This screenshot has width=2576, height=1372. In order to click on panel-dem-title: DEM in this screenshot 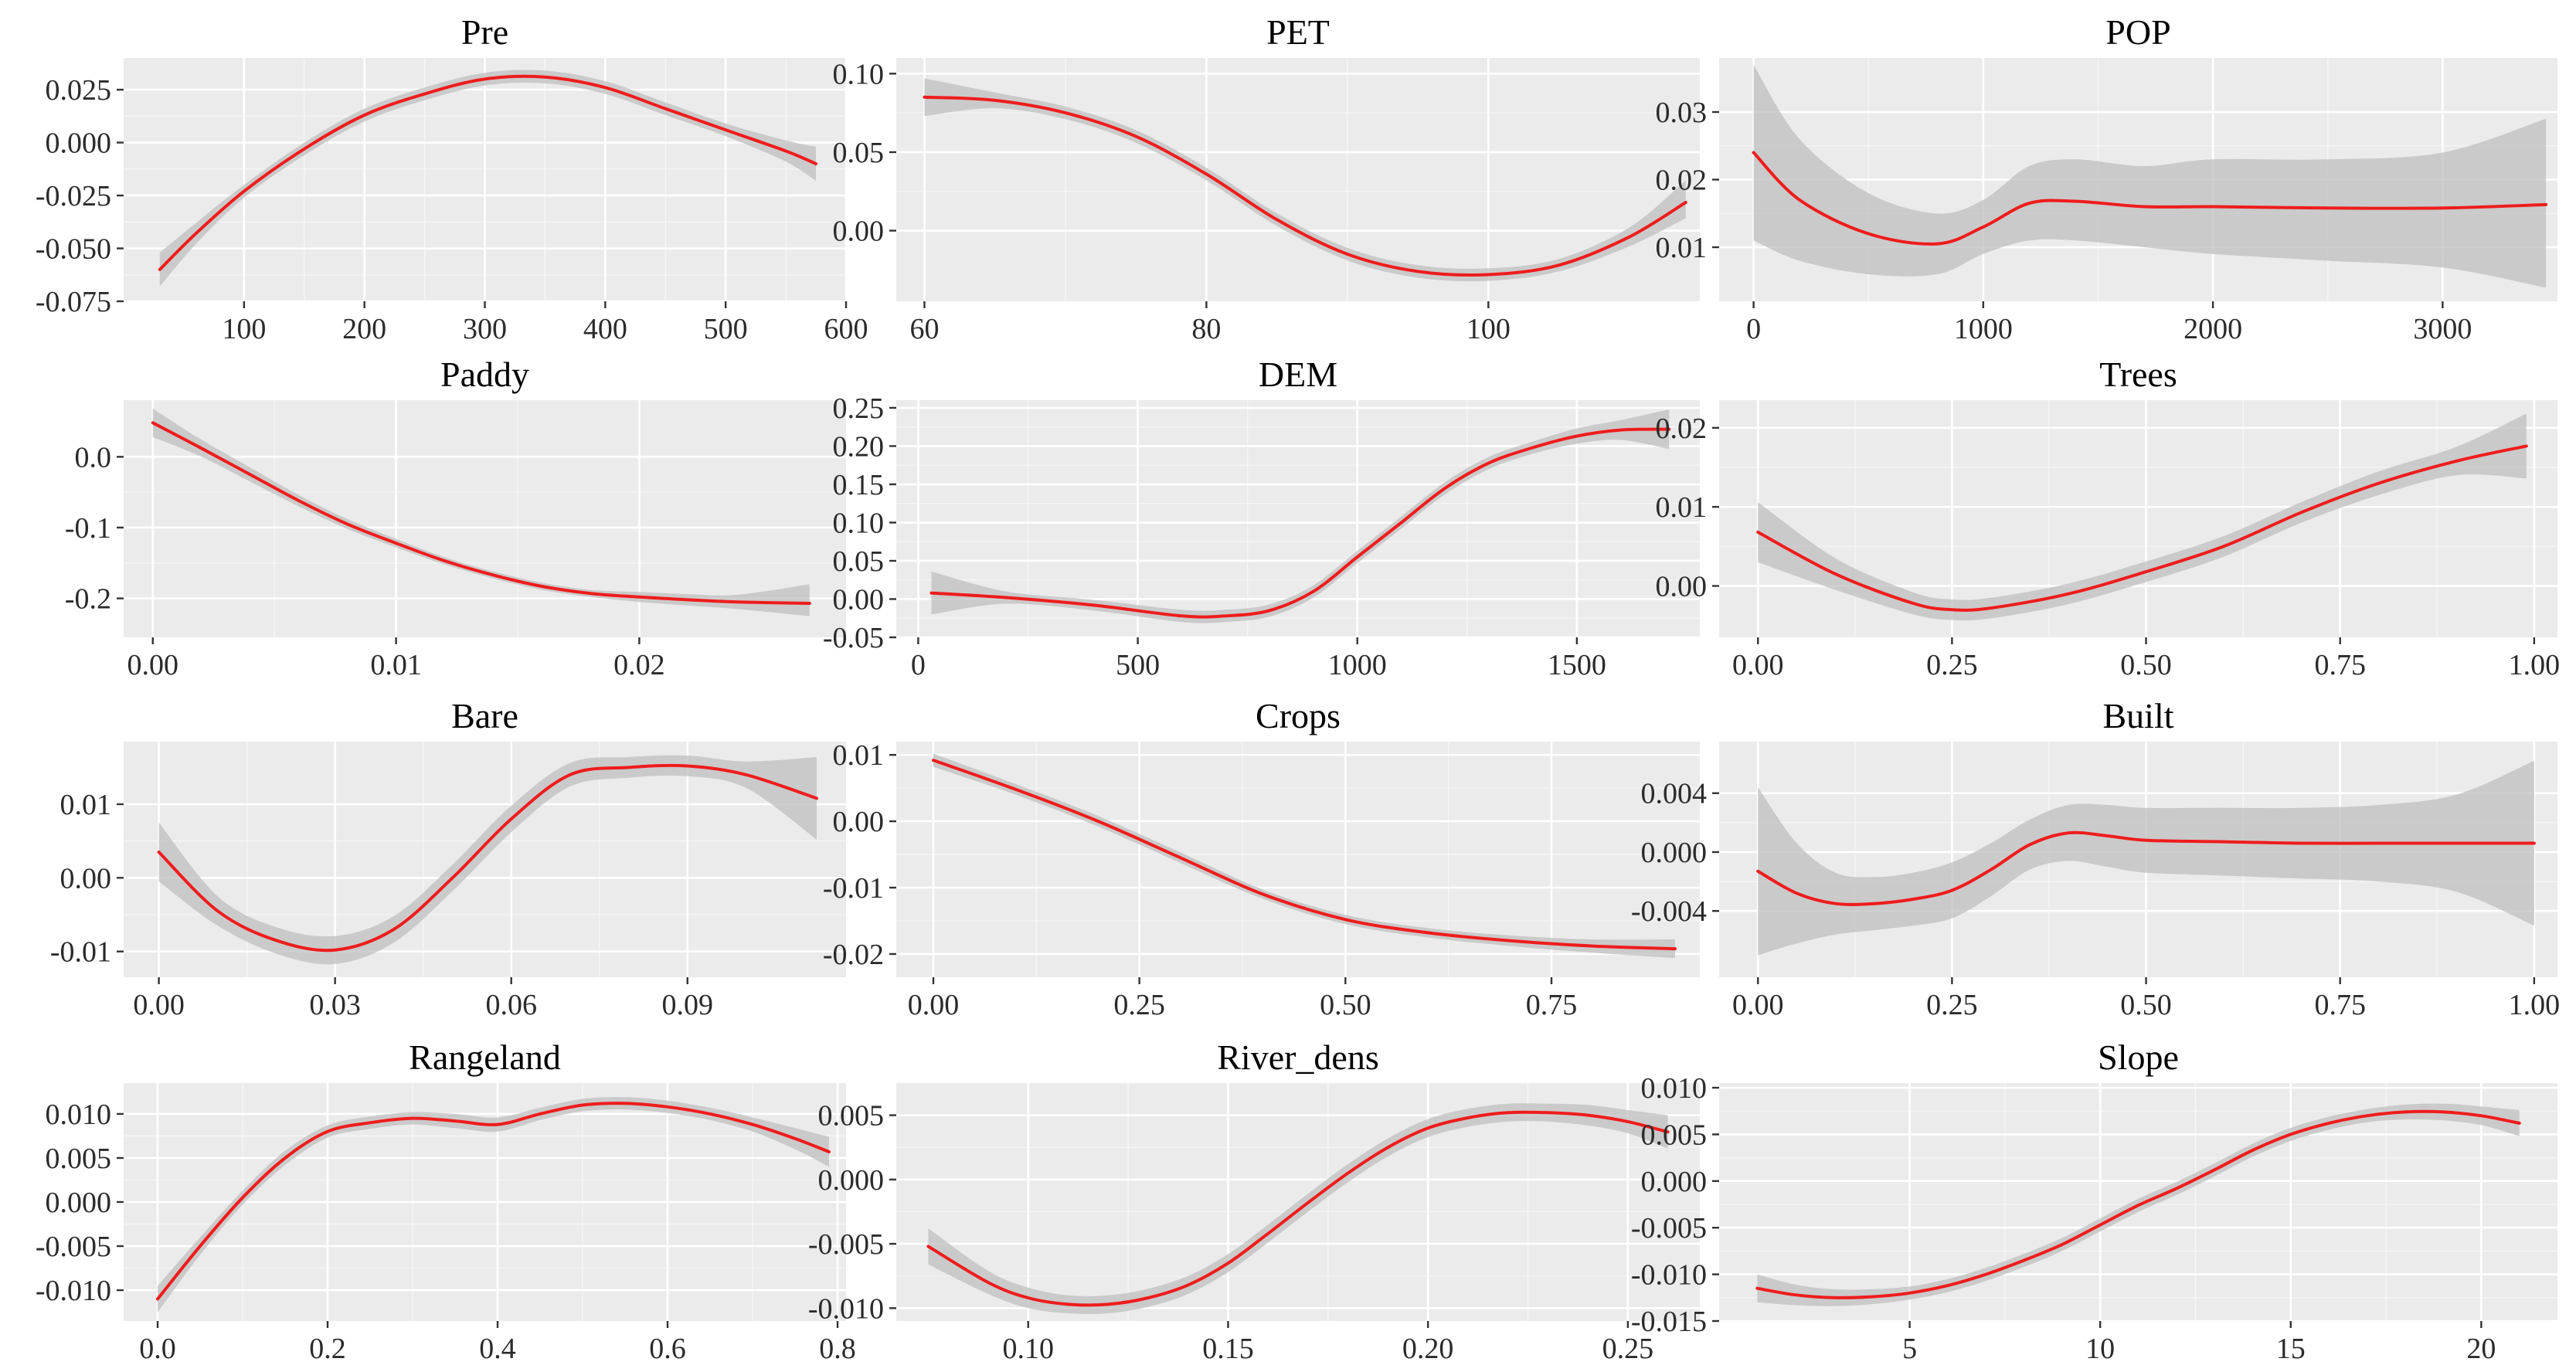, I will do `click(1298, 374)`.